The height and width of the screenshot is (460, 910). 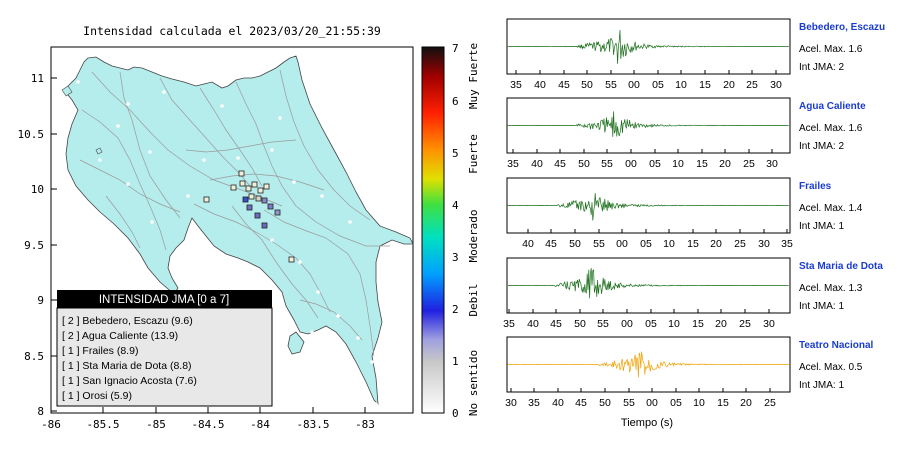 I want to click on colorbar-tick: 5, so click(x=455, y=153).